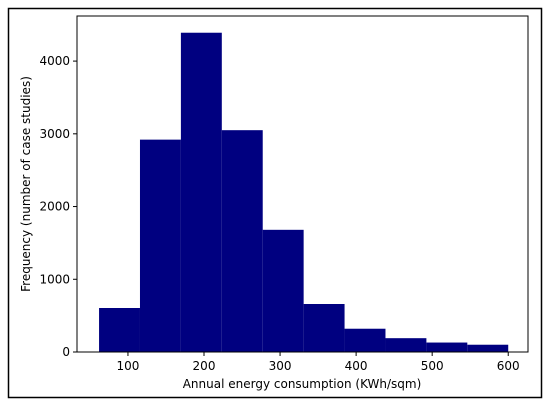 Image resolution: width=550 pixels, height=410 pixels. I want to click on y-tick-label: 4000, so click(54, 61).